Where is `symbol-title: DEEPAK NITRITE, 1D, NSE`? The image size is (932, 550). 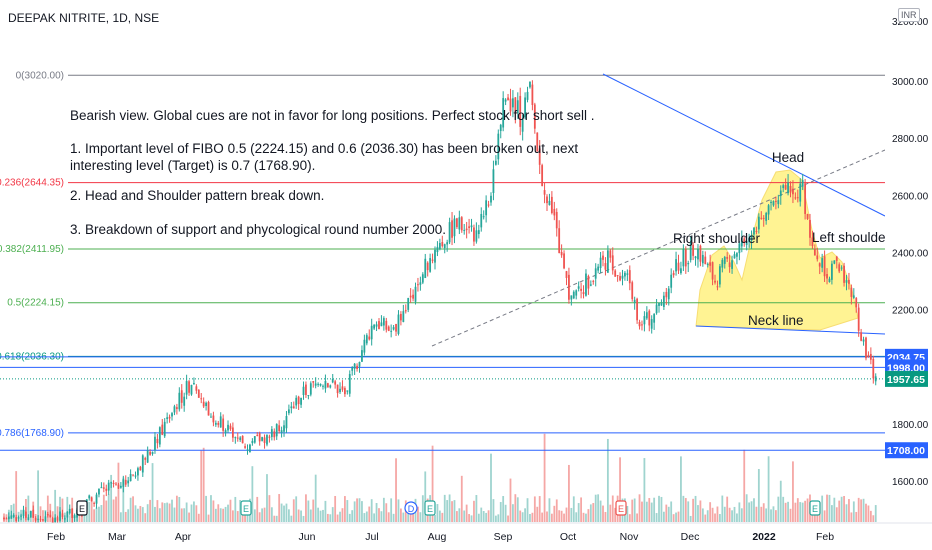
symbol-title: DEEPAK NITRITE, 1D, NSE is located at coordinates (84, 18).